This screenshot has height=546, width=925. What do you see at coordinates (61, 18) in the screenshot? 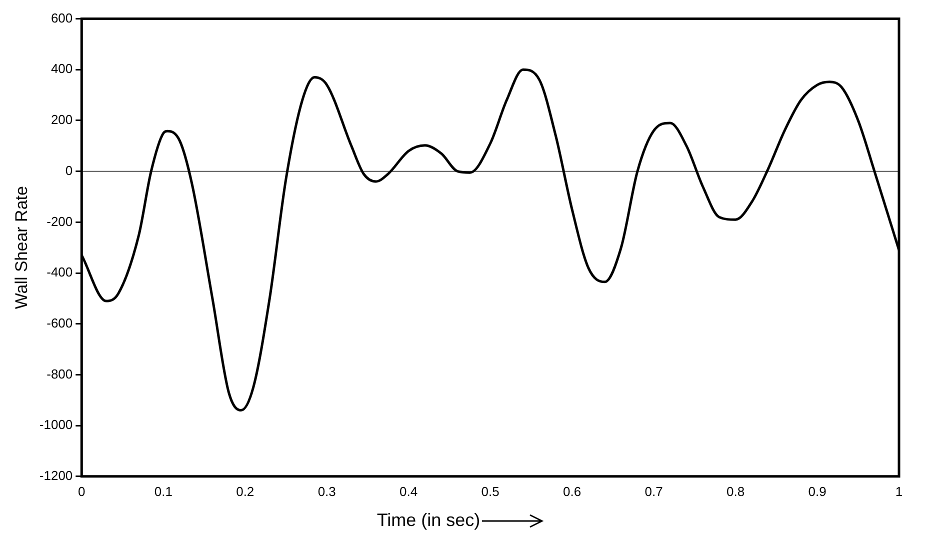
I see `y-tick-label: 600` at bounding box center [61, 18].